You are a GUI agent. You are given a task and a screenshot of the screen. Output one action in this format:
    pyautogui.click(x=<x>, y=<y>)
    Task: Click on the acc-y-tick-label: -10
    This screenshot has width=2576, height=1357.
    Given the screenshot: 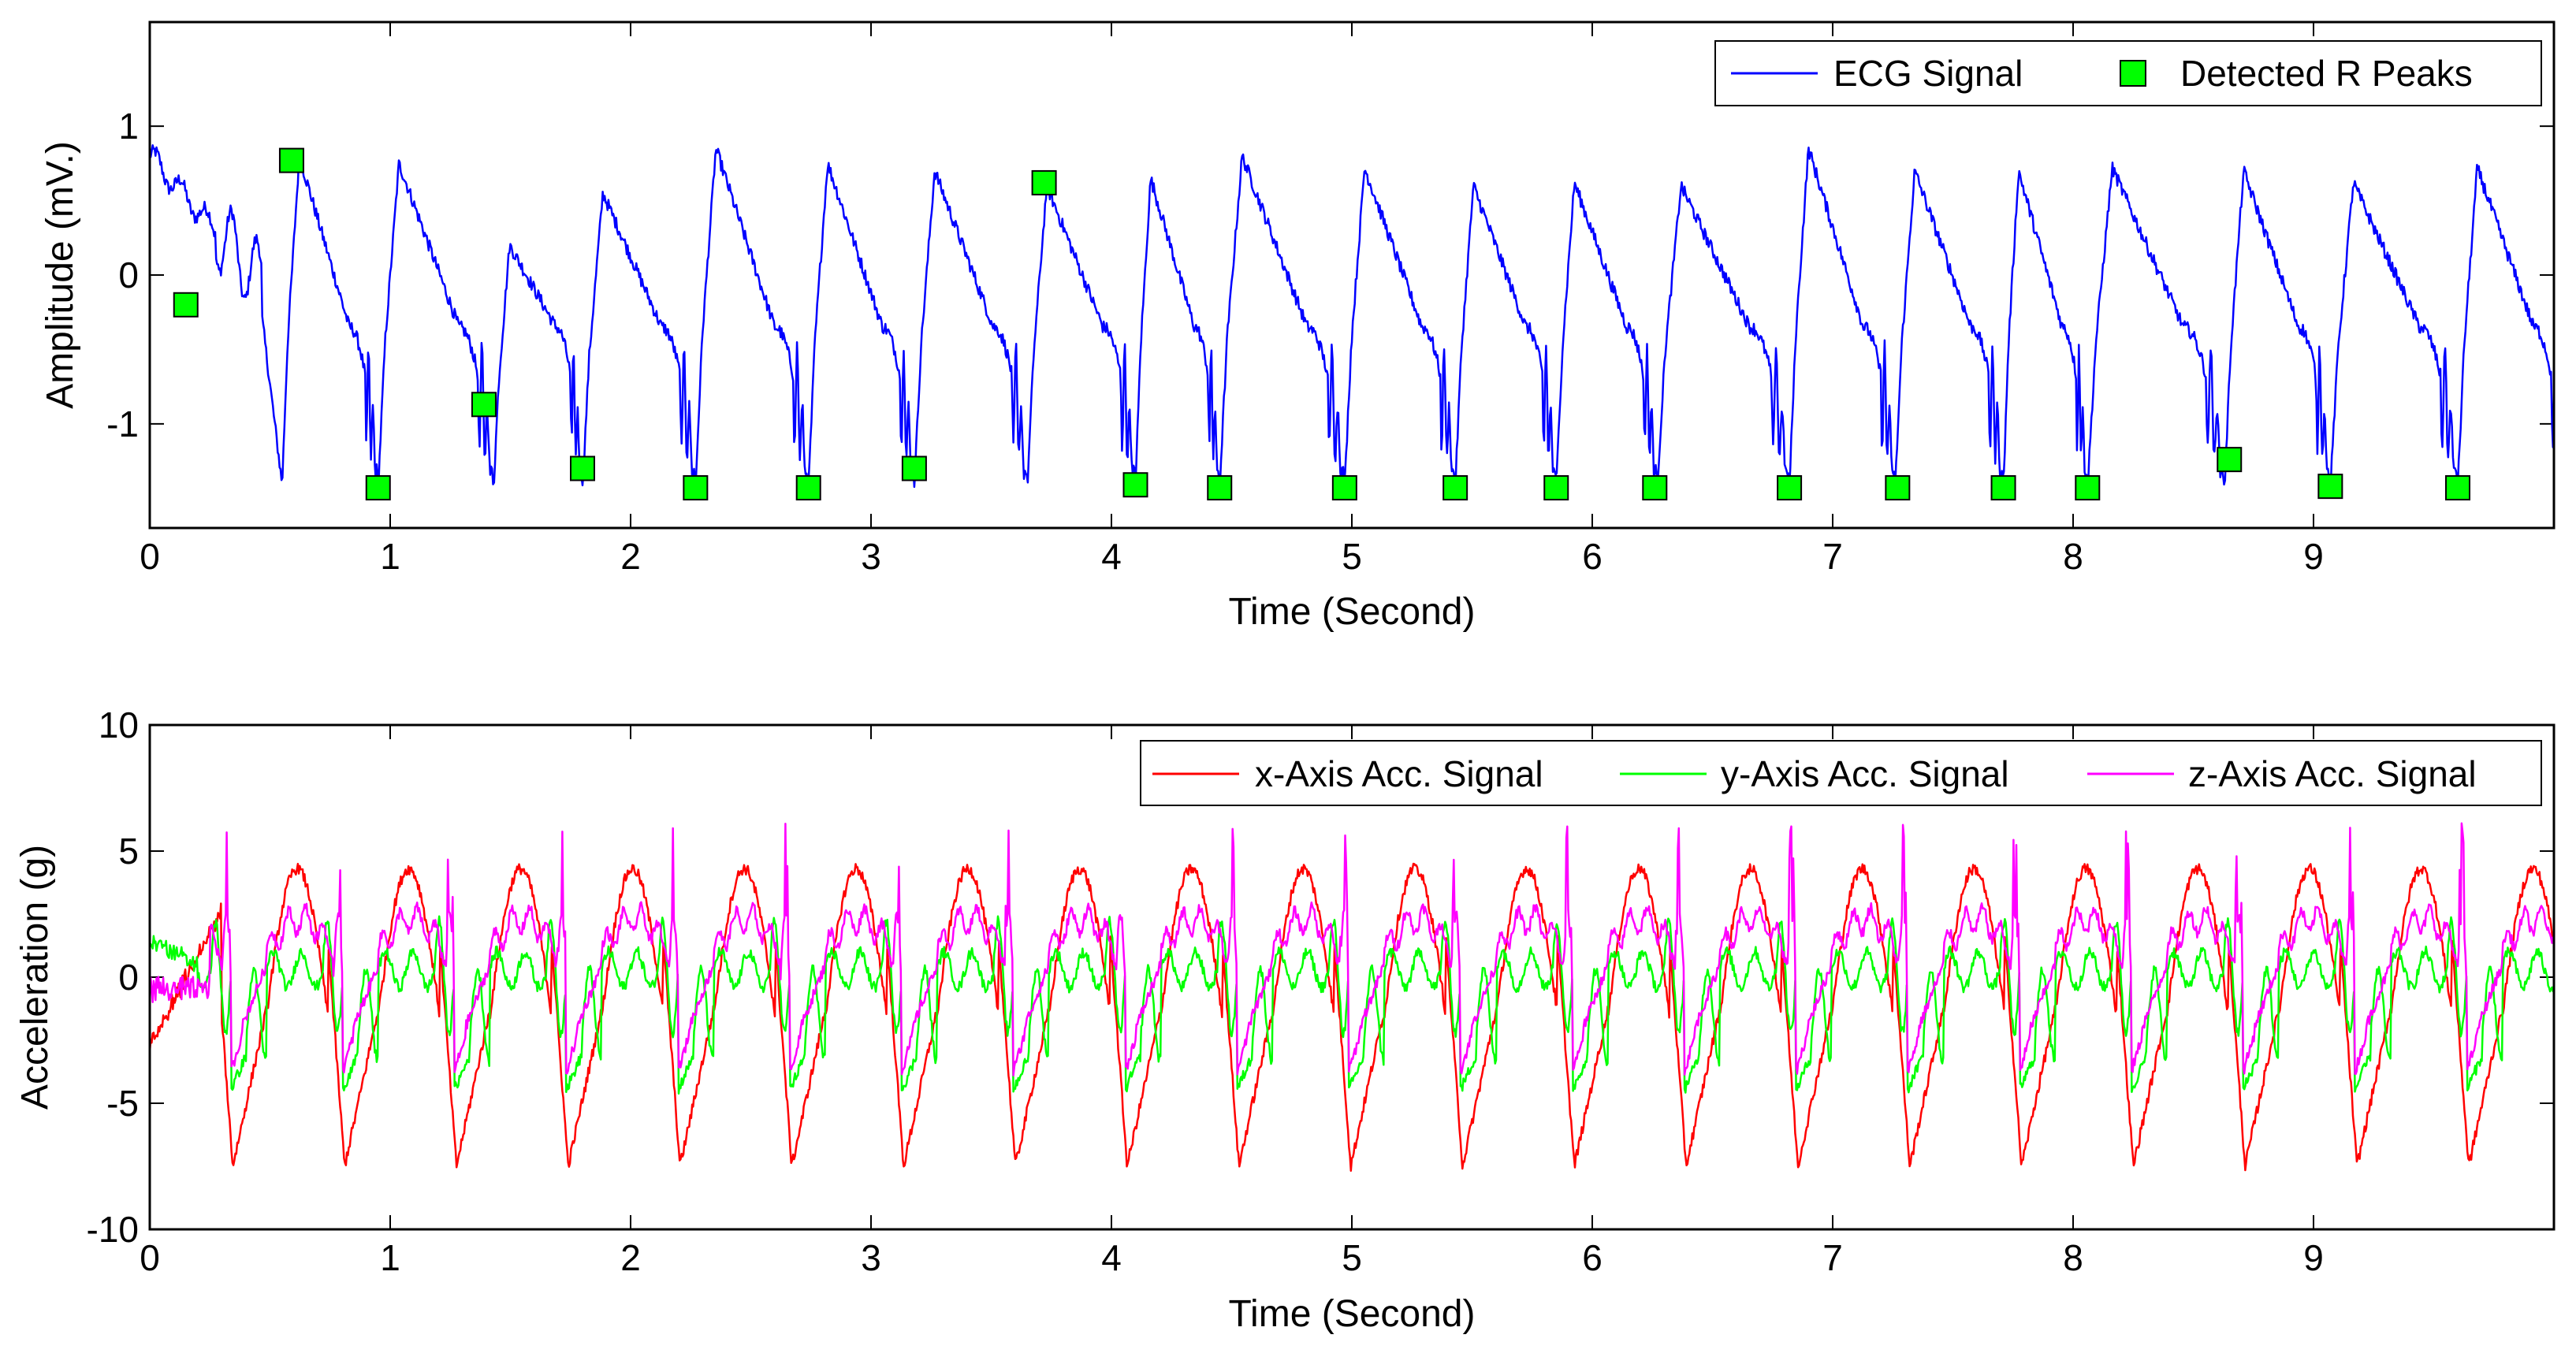 What is the action you would take?
    pyautogui.click(x=113, y=1229)
    